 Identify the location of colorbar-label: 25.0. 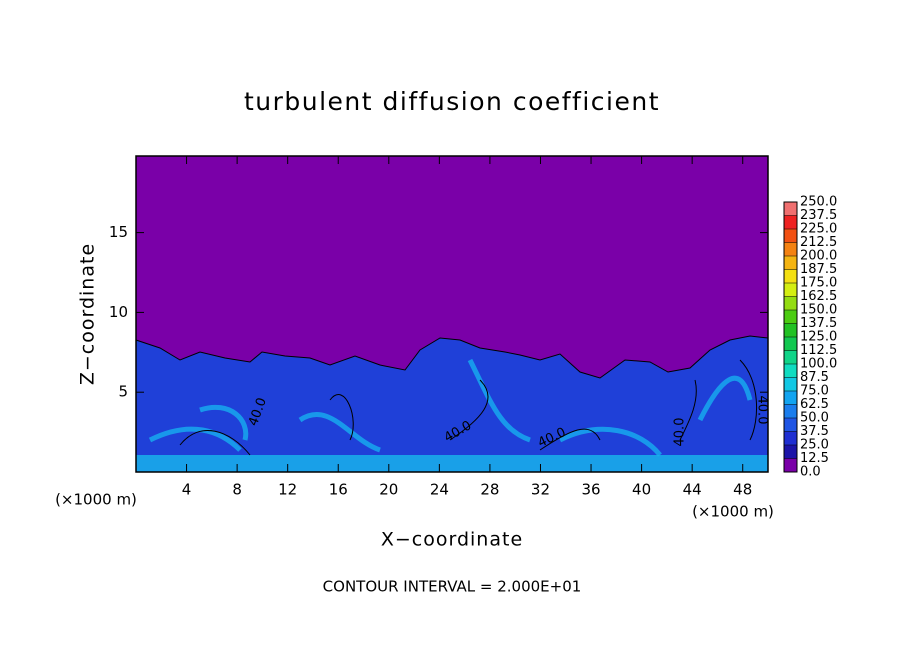
(814, 445).